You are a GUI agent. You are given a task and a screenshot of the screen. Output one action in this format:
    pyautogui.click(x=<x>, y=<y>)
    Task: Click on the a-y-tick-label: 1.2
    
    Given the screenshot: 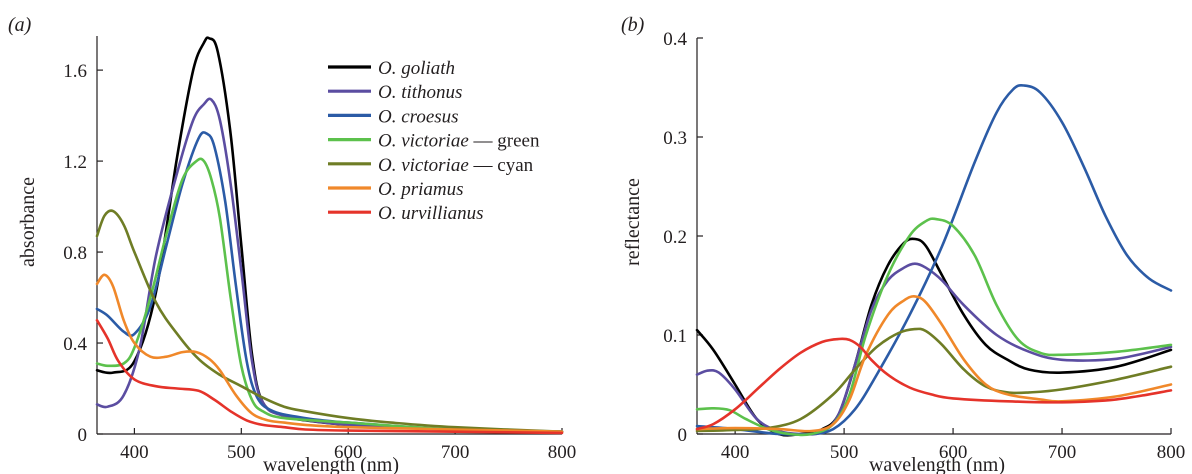 What is the action you would take?
    pyautogui.click(x=75, y=162)
    